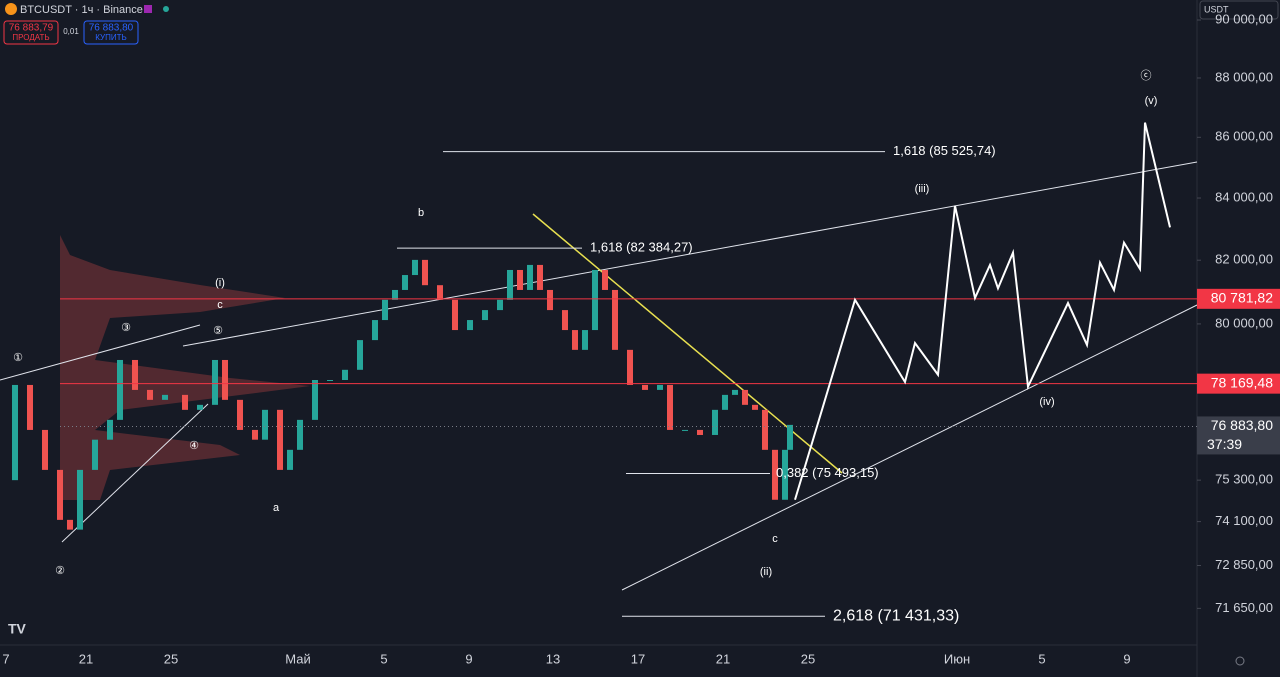 This screenshot has width=1280, height=677. Describe the element at coordinates (126, 328) in the screenshot. I see `wave-label: ③` at that location.